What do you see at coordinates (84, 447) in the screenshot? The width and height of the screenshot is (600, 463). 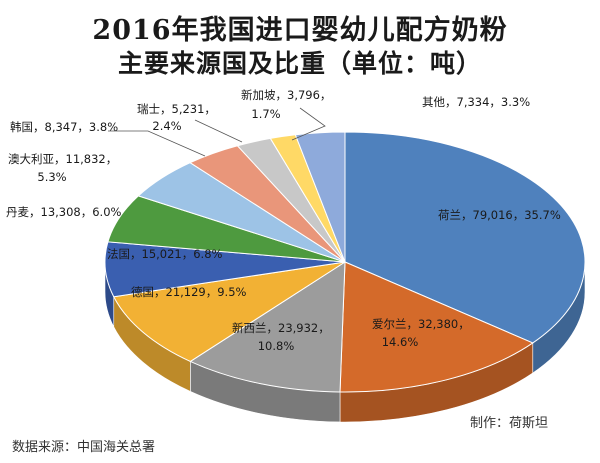 I see `data-source-note: 数据来源：中国海关总署` at bounding box center [84, 447].